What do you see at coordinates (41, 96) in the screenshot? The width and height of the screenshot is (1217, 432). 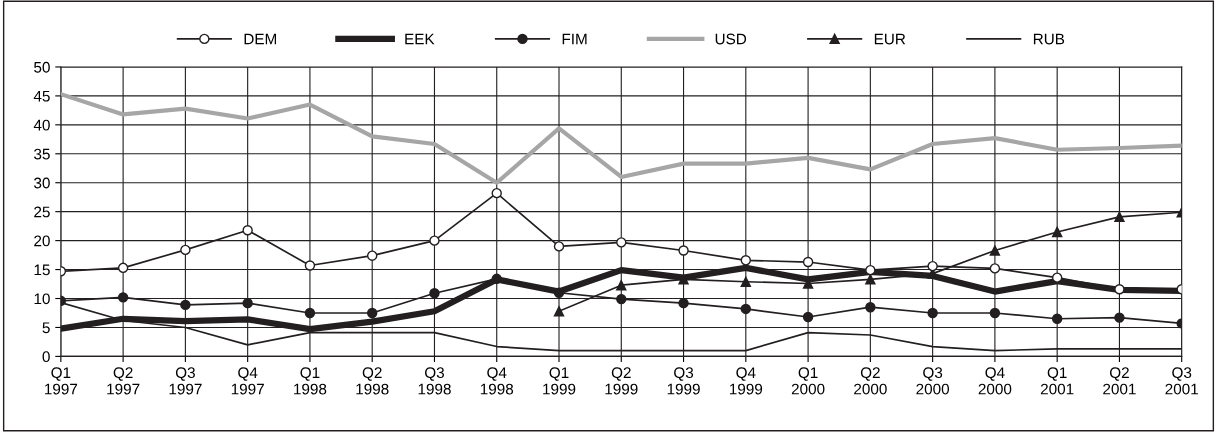 I see `y-tick-label: 45` at bounding box center [41, 96].